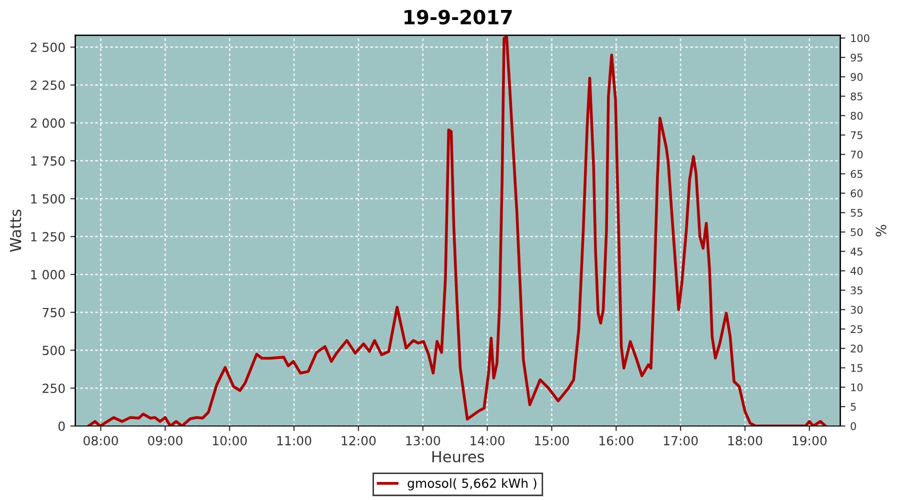  I want to click on y-tick-label: 1 500, so click(48, 199).